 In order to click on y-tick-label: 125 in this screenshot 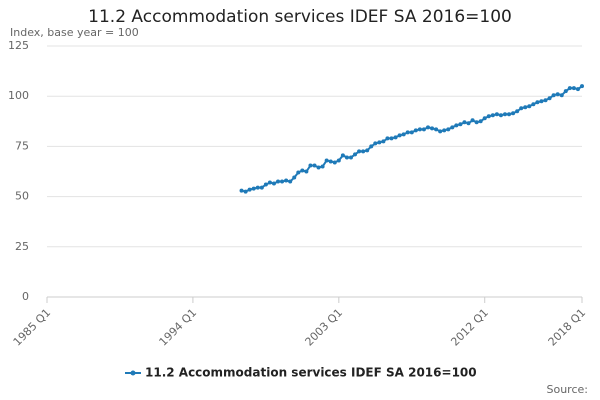, I will do `click(18, 45)`.